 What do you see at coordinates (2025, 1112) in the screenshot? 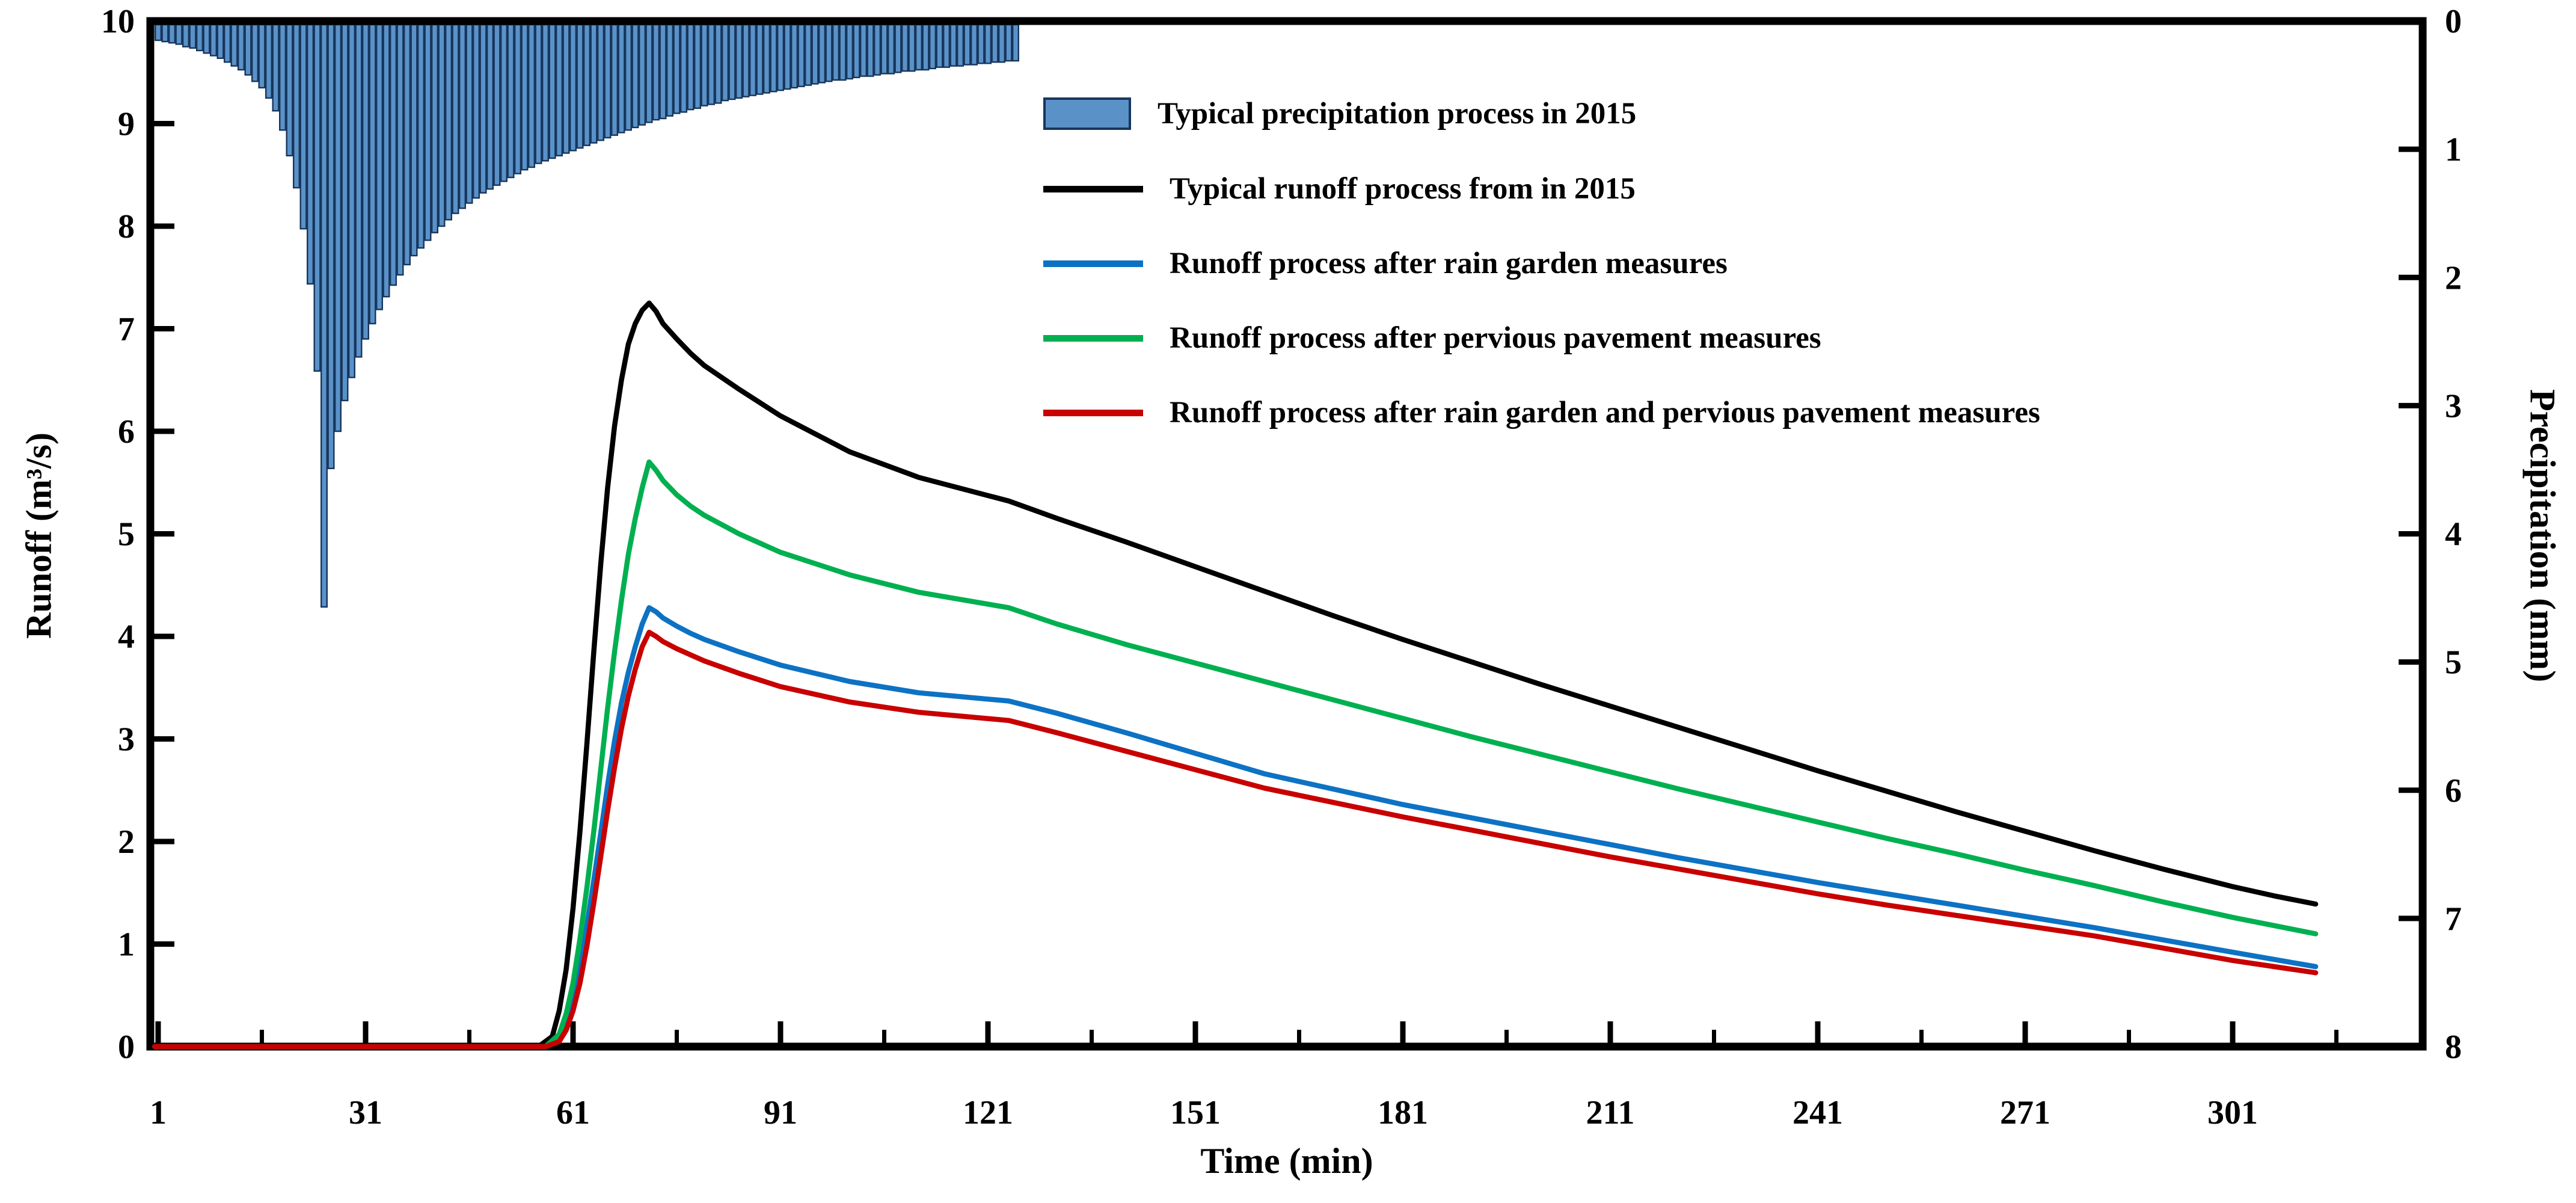
I see `x-axis-tick-label: 271` at bounding box center [2025, 1112].